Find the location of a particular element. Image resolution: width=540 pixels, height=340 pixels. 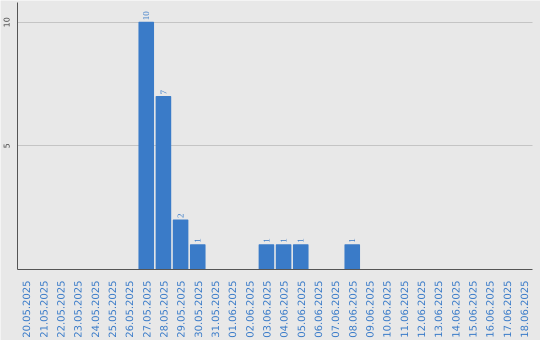

x-tick-label: 29.05.2025 is located at coordinates (182, 309).